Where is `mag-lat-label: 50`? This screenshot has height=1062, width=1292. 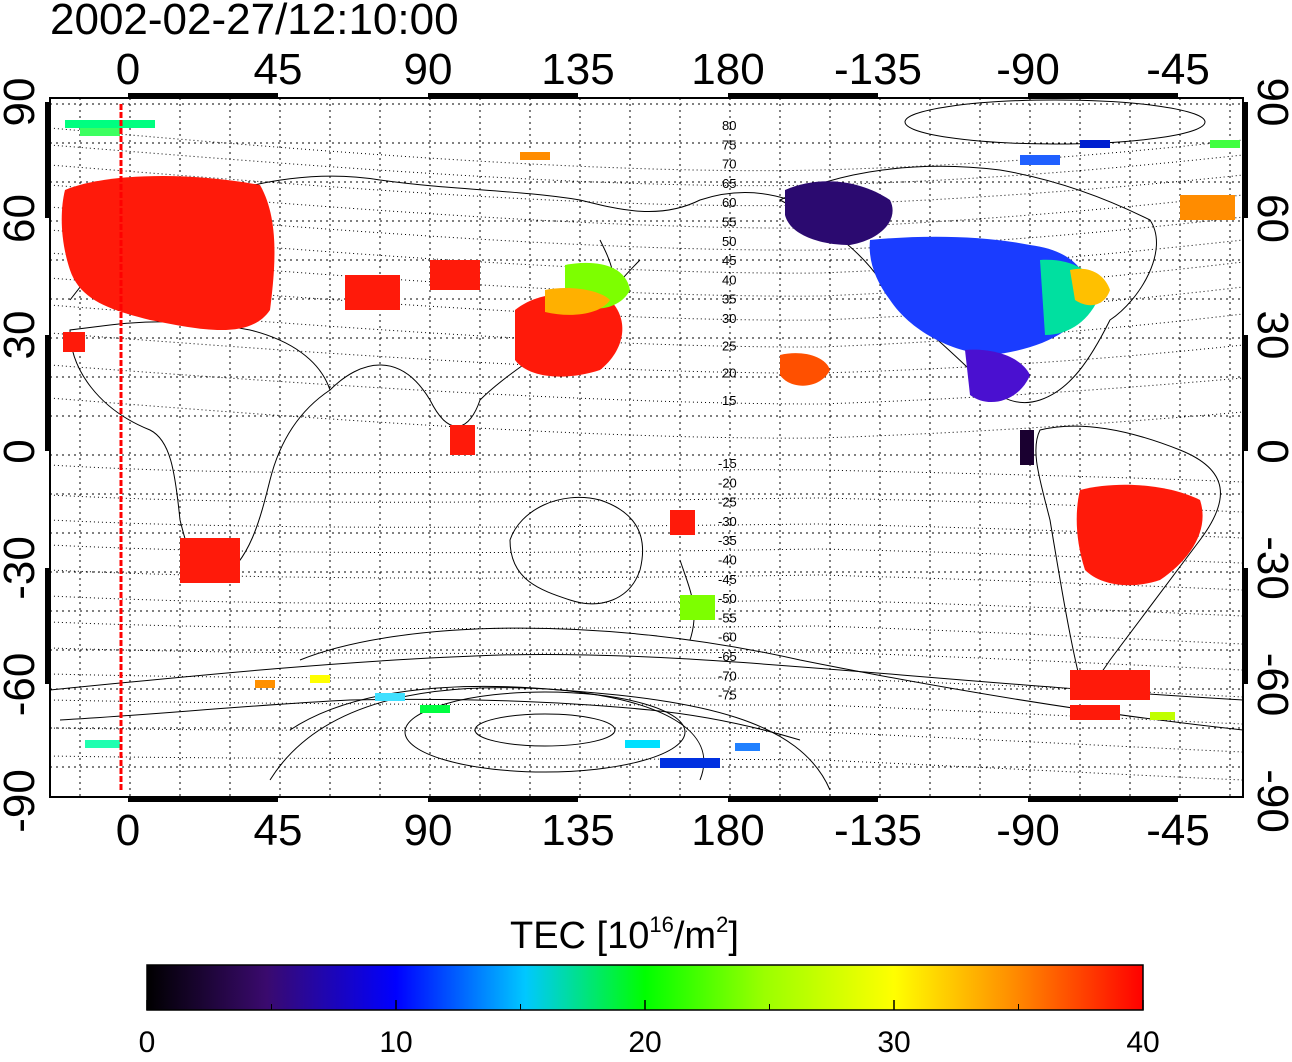
mag-lat-label: 50 is located at coordinates (729, 241).